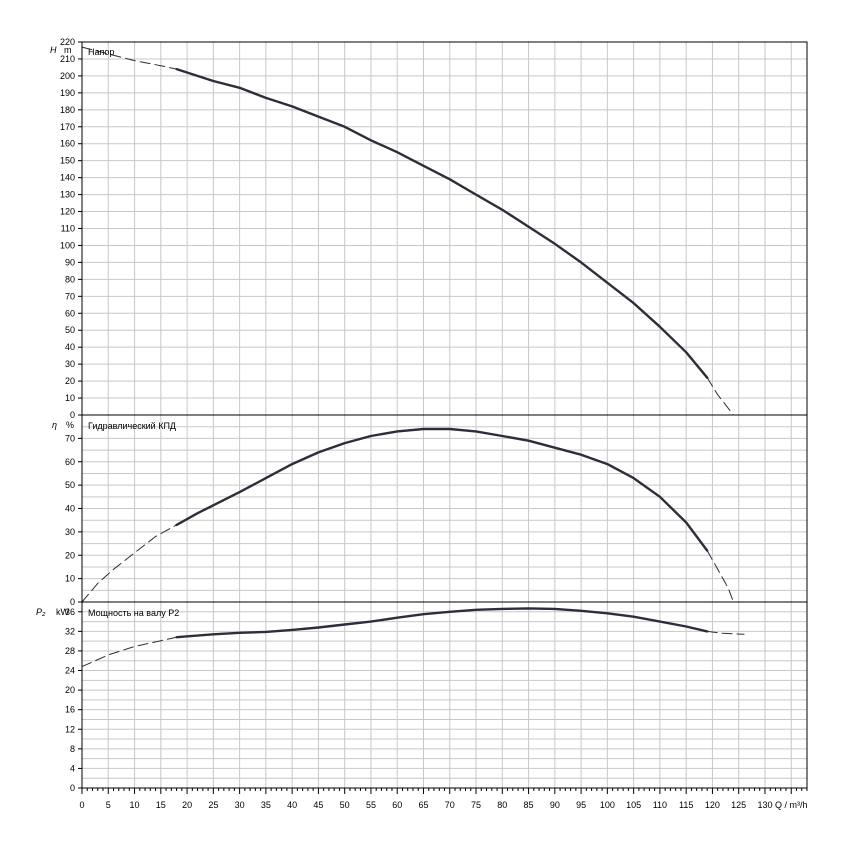  Describe the element at coordinates (67, 127) in the screenshot. I see `y-tick-label: 170` at that location.